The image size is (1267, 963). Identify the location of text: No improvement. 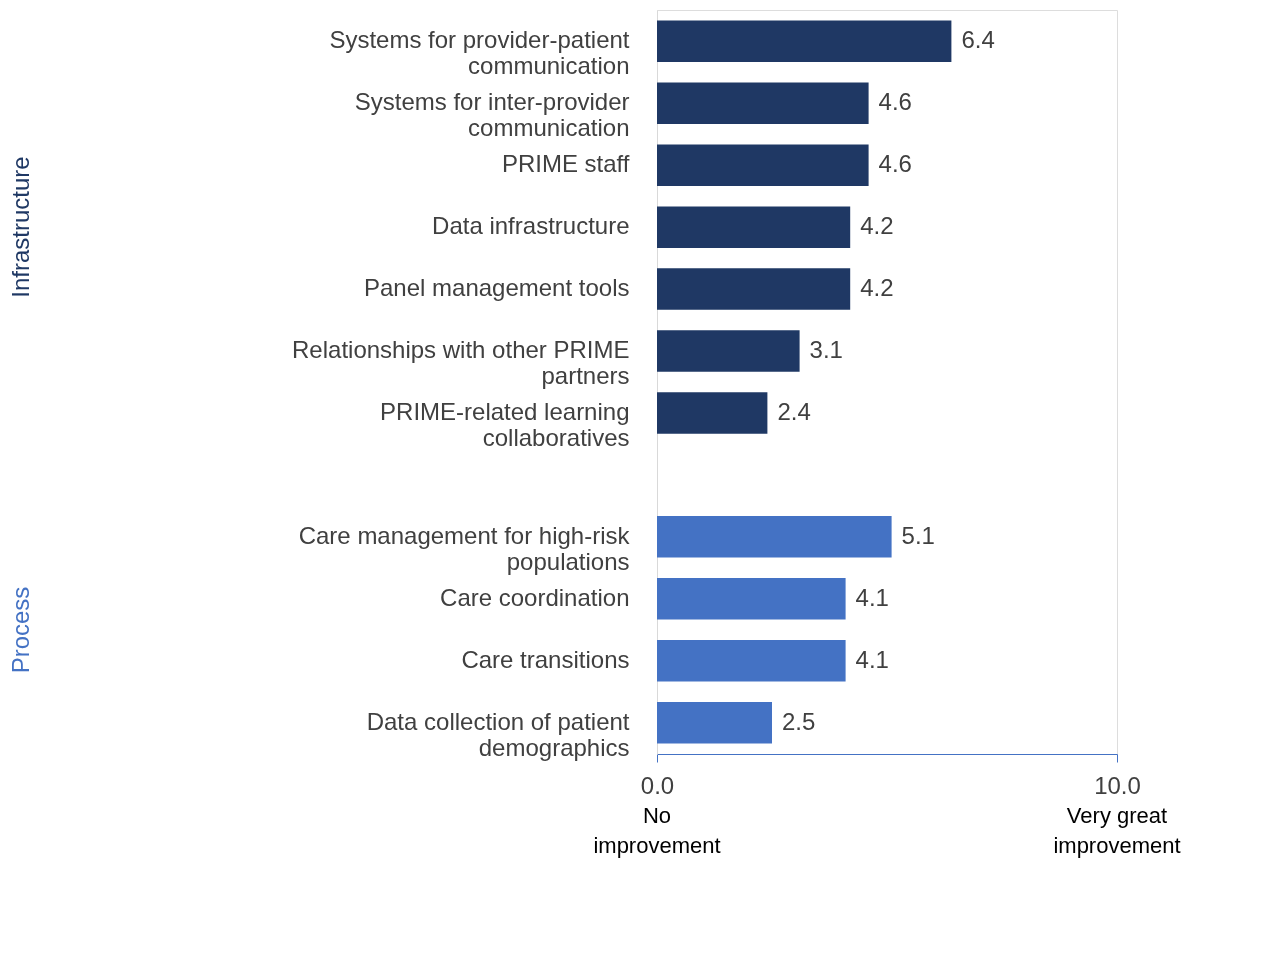
(657, 830).